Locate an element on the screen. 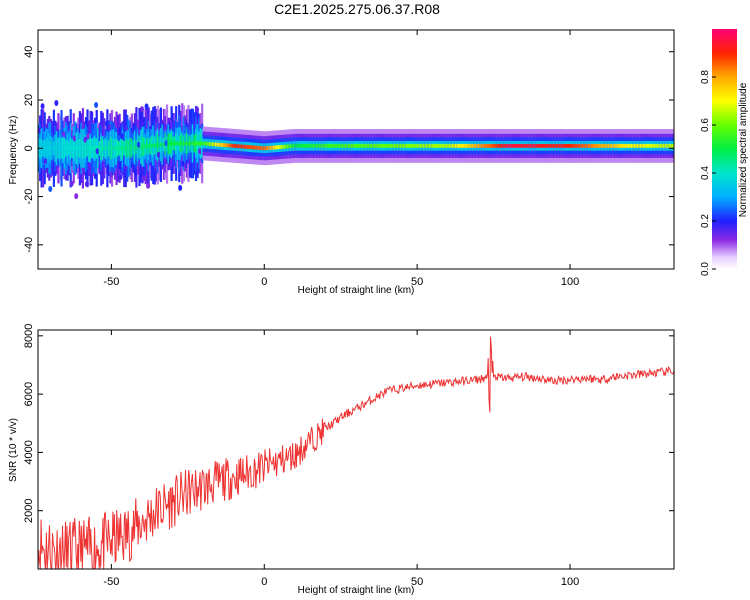 This screenshot has height=600, width=750. colorbar-tick-label: 0.8 is located at coordinates (705, 77).